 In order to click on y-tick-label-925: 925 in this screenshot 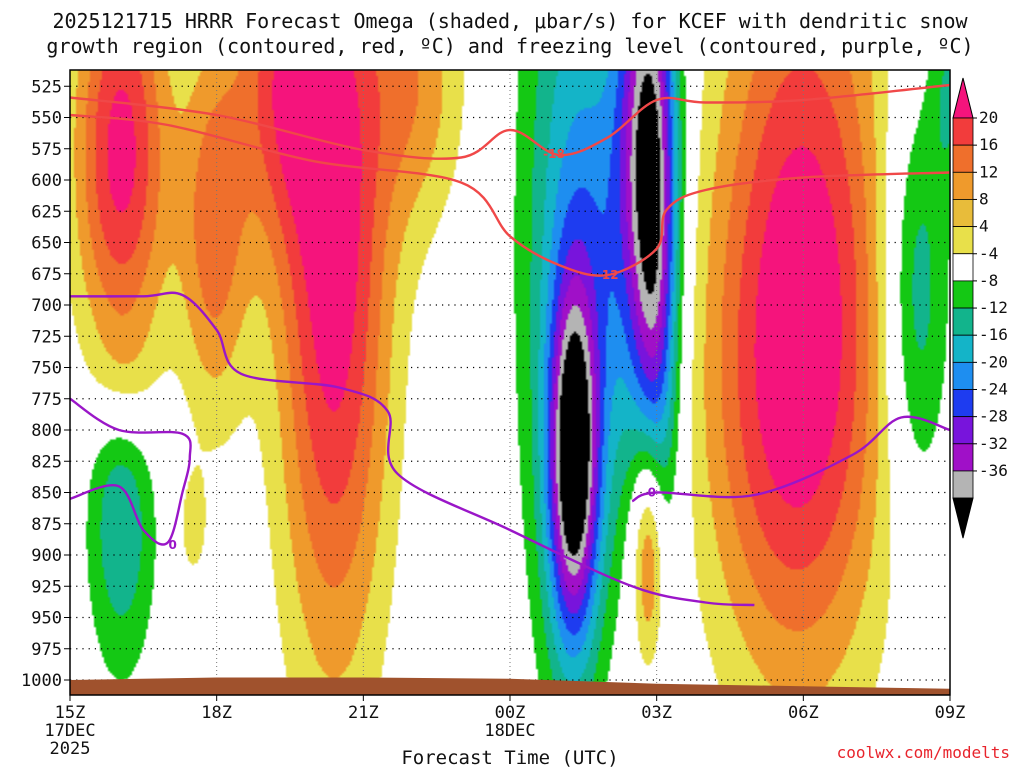, I will do `click(46, 587)`.